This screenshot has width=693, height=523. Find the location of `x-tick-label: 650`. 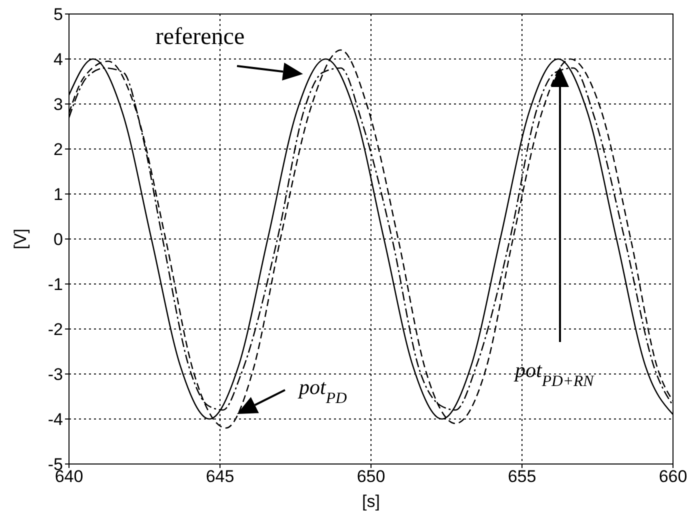

x-tick-label: 650 is located at coordinates (371, 476).